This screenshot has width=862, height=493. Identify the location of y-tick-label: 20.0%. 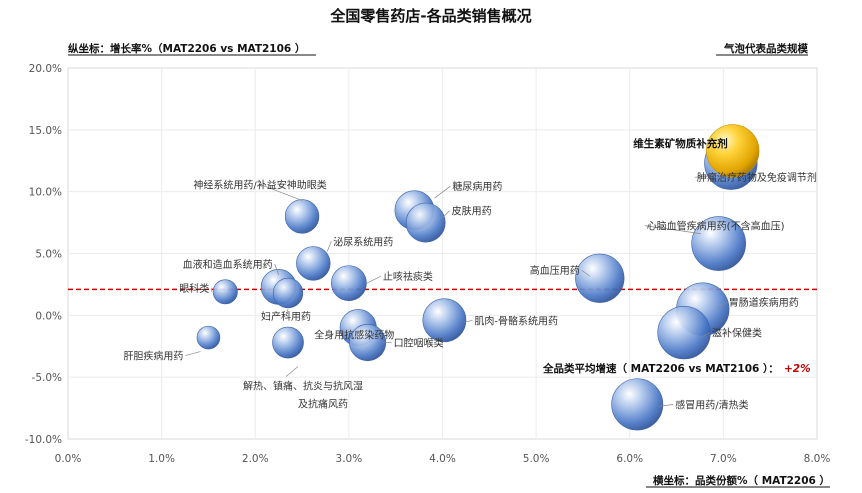
(45, 69).